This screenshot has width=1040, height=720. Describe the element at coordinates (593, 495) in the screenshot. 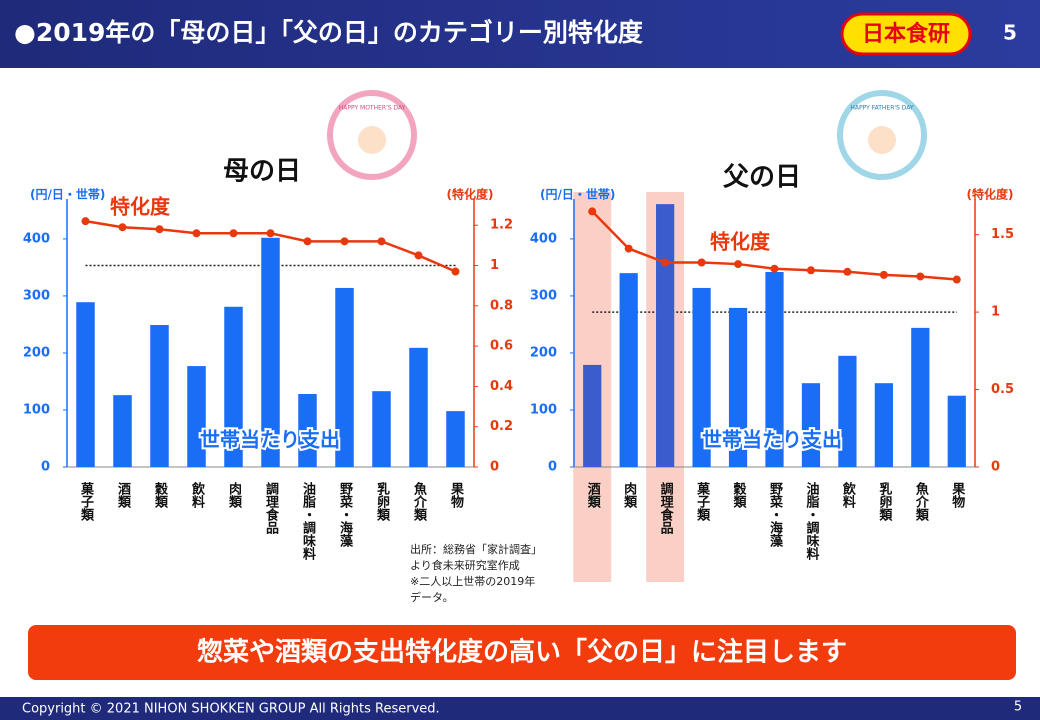

I see `x-tick-label: 酒類` at that location.